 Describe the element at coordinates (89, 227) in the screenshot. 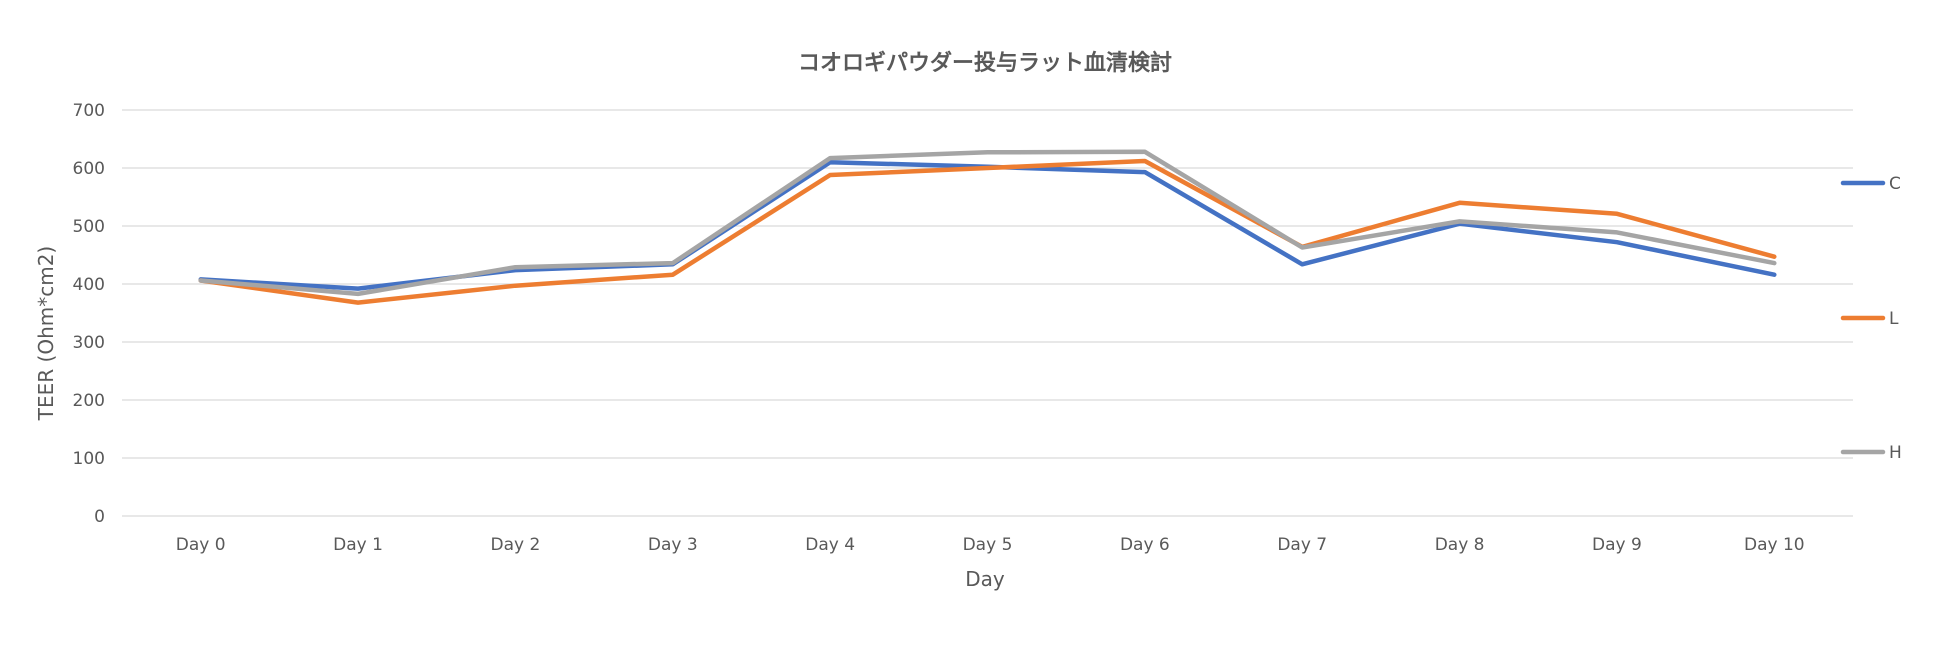

I see `y-tick-label: 500` at that location.